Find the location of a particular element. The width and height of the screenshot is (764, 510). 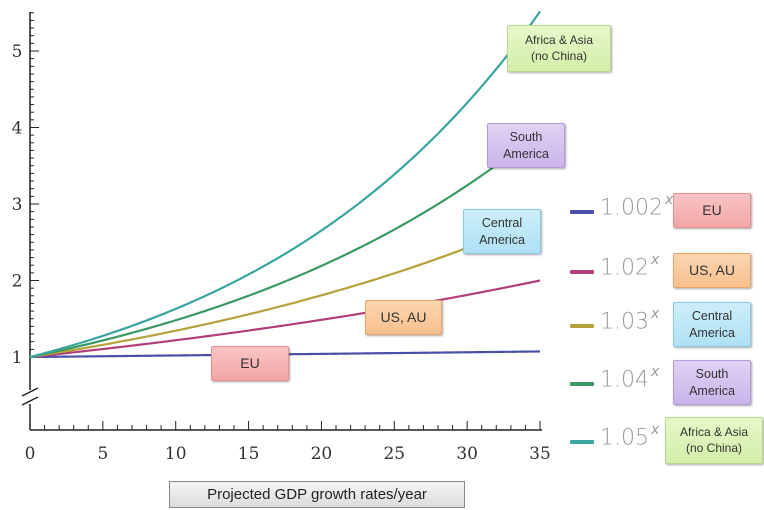

legend-label-africa-asia: Africa & Asia (no China) is located at coordinates (714, 440).